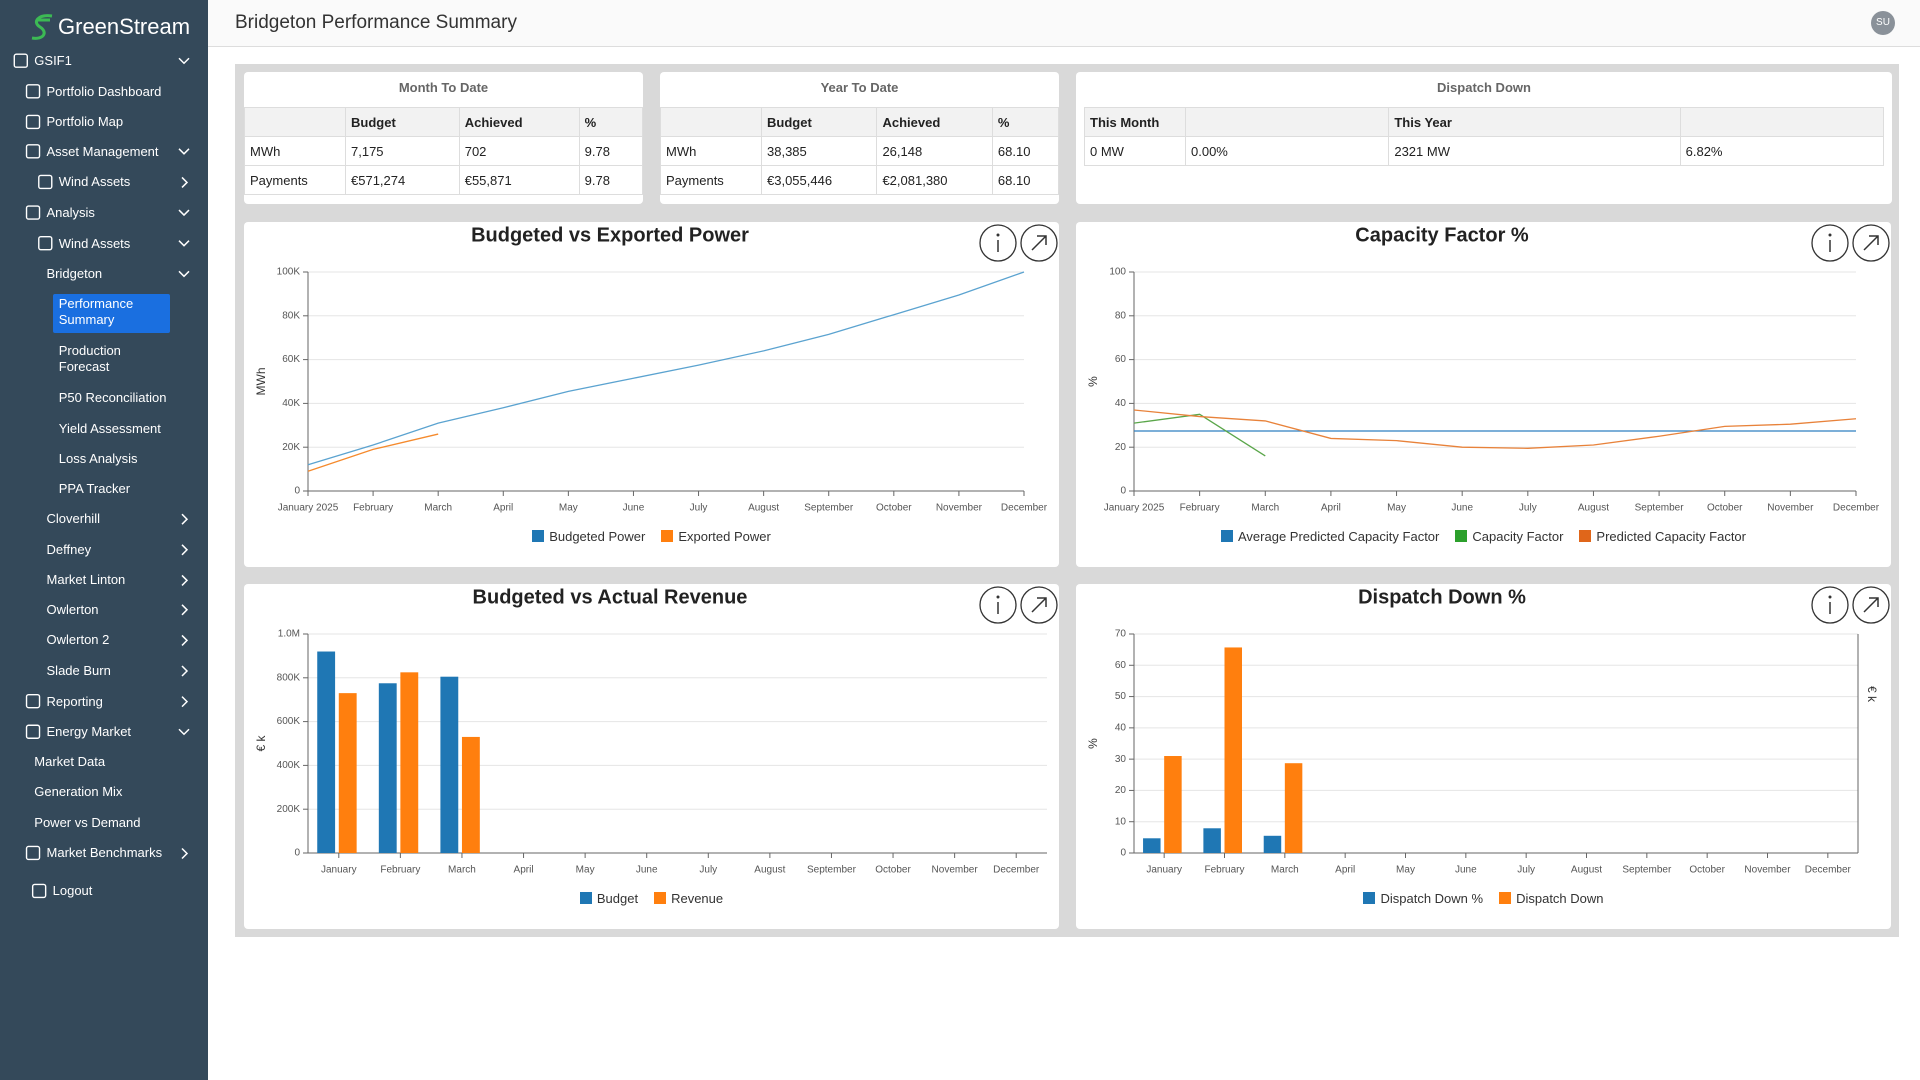 The image size is (1920, 1080). I want to click on header-cell, so click(711, 122).